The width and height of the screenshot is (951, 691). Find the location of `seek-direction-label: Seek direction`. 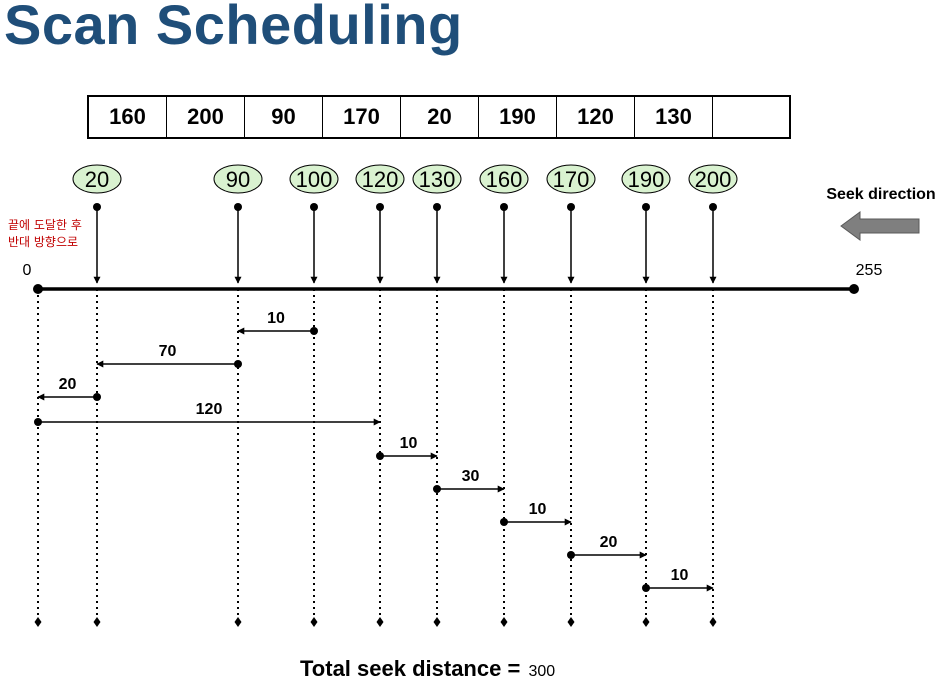

seek-direction-label: Seek direction is located at coordinates (880, 194).